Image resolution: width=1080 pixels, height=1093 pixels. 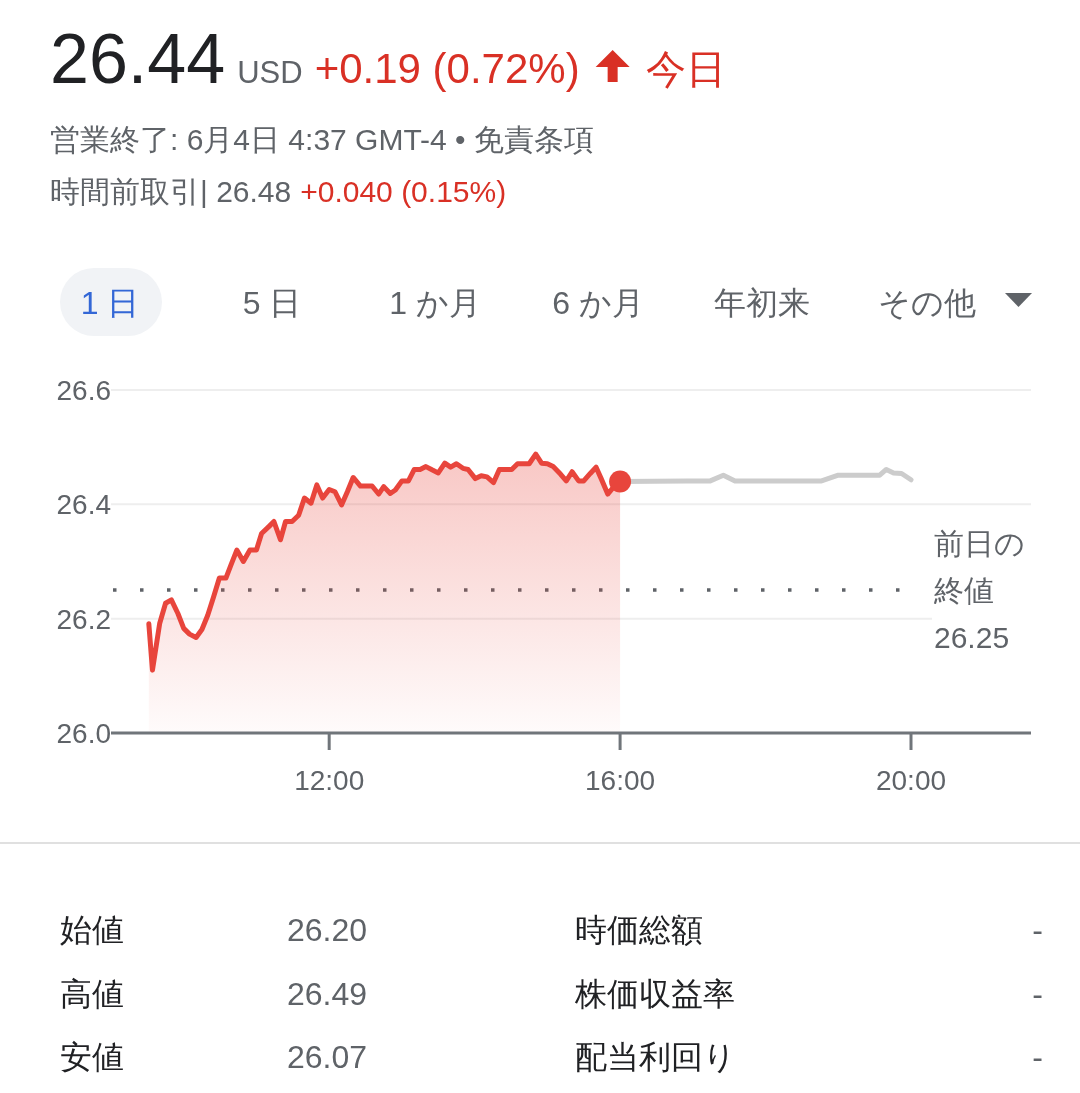 I want to click on range-tabs: 1 日 5 日 1 か月 6 か月 年初来 その他, so click(x=546, y=302).